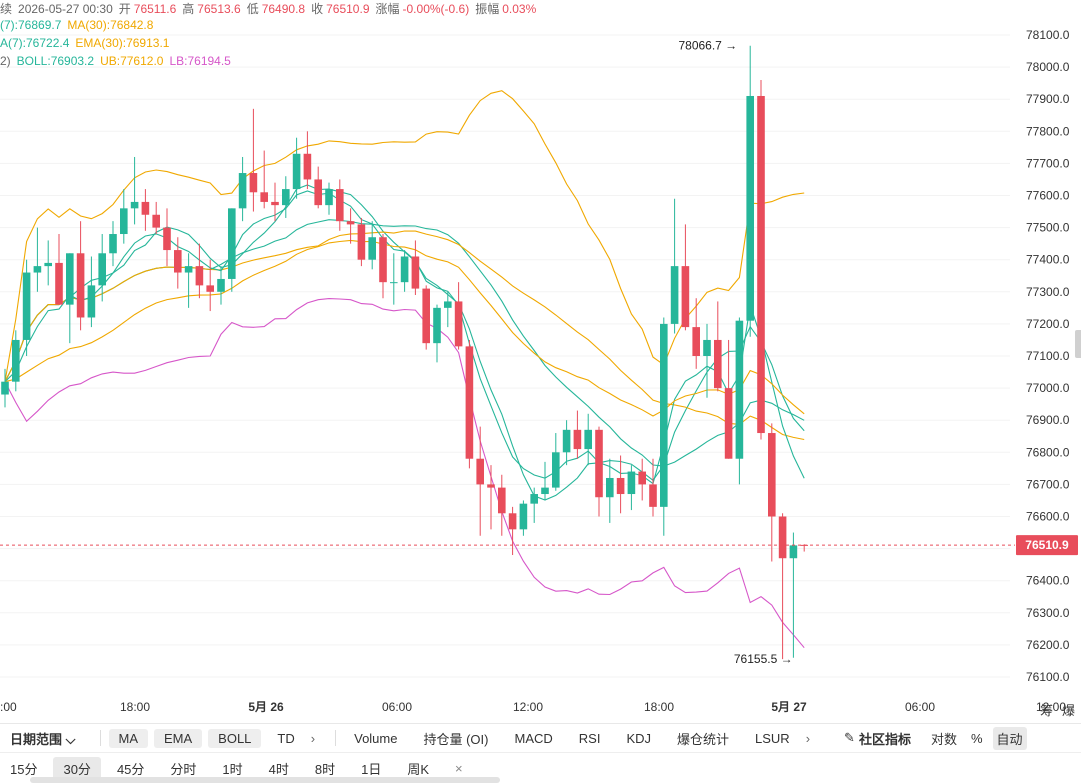 The image size is (1081, 784). Describe the element at coordinates (1069, 710) in the screenshot. I see `liquidation-toggle: 爆` at that location.